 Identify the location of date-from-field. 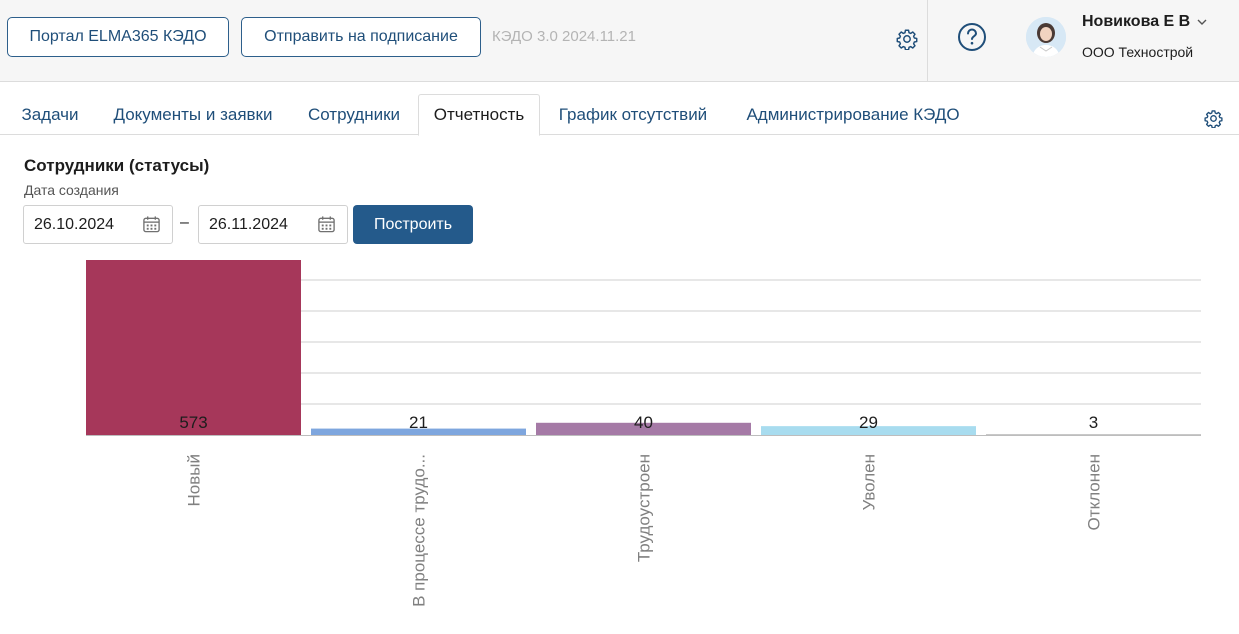
(98, 224).